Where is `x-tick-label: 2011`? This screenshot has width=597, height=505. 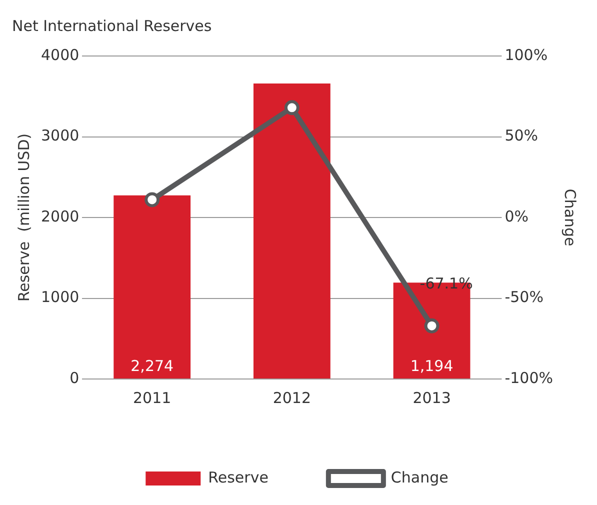 x-tick-label: 2011 is located at coordinates (152, 397).